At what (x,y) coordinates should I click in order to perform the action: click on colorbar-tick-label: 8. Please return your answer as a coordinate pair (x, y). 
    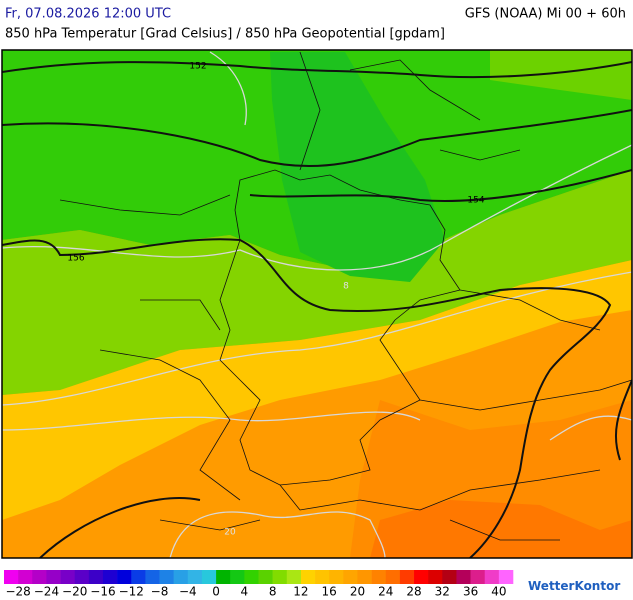
    Looking at the image, I should click on (273, 592).